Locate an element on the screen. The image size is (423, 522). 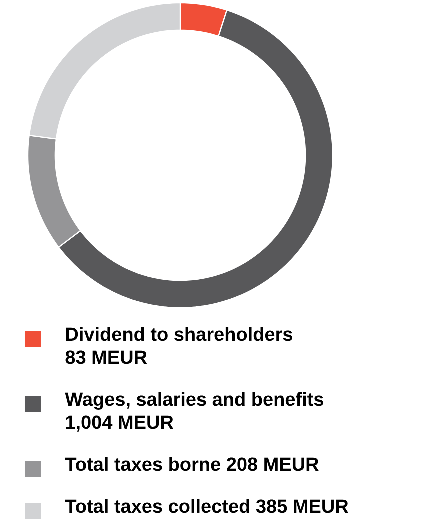
legend-label: Dividend to shareholders is located at coordinates (179, 334).